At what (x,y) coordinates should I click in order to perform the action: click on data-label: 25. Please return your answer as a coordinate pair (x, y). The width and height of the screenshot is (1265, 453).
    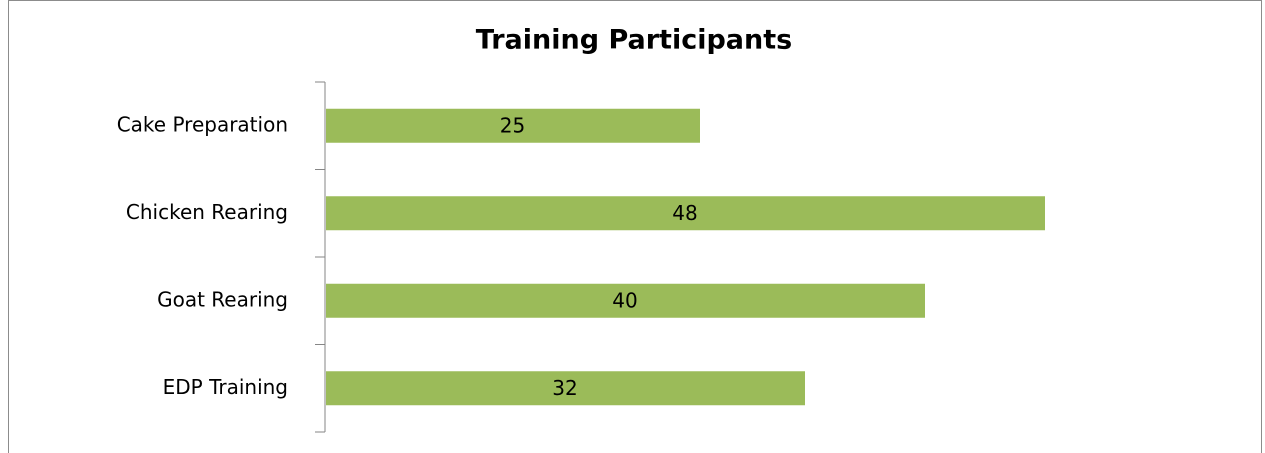
    Looking at the image, I should click on (512, 125).